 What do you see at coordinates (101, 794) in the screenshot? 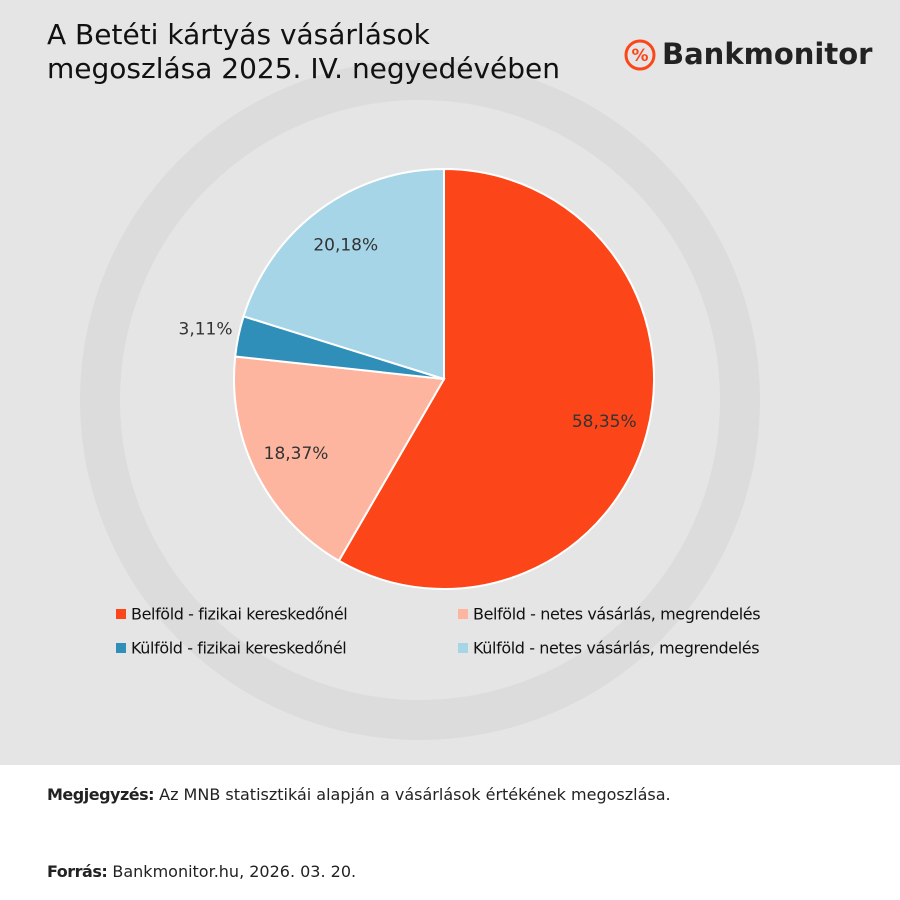
I see `note-label: Megjegyzés:` at bounding box center [101, 794].